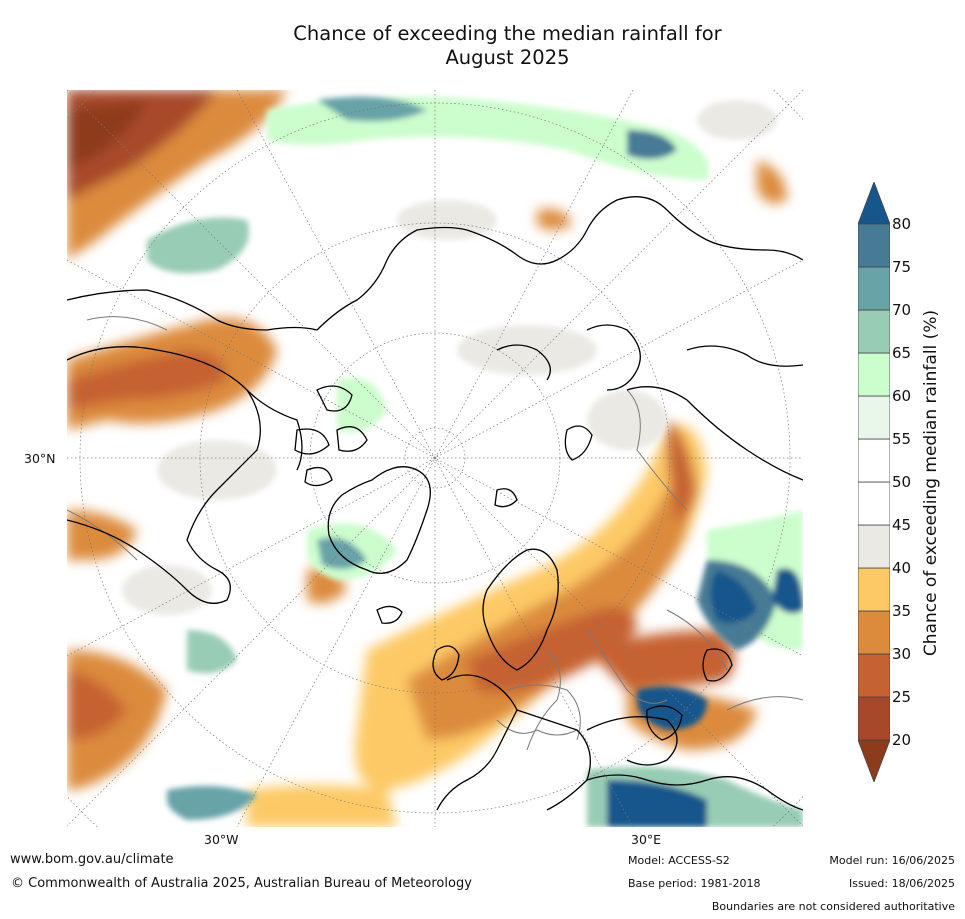 The image size is (965, 919). What do you see at coordinates (874, 760) in the screenshot?
I see `colorbar-cap-bottom` at bounding box center [874, 760].